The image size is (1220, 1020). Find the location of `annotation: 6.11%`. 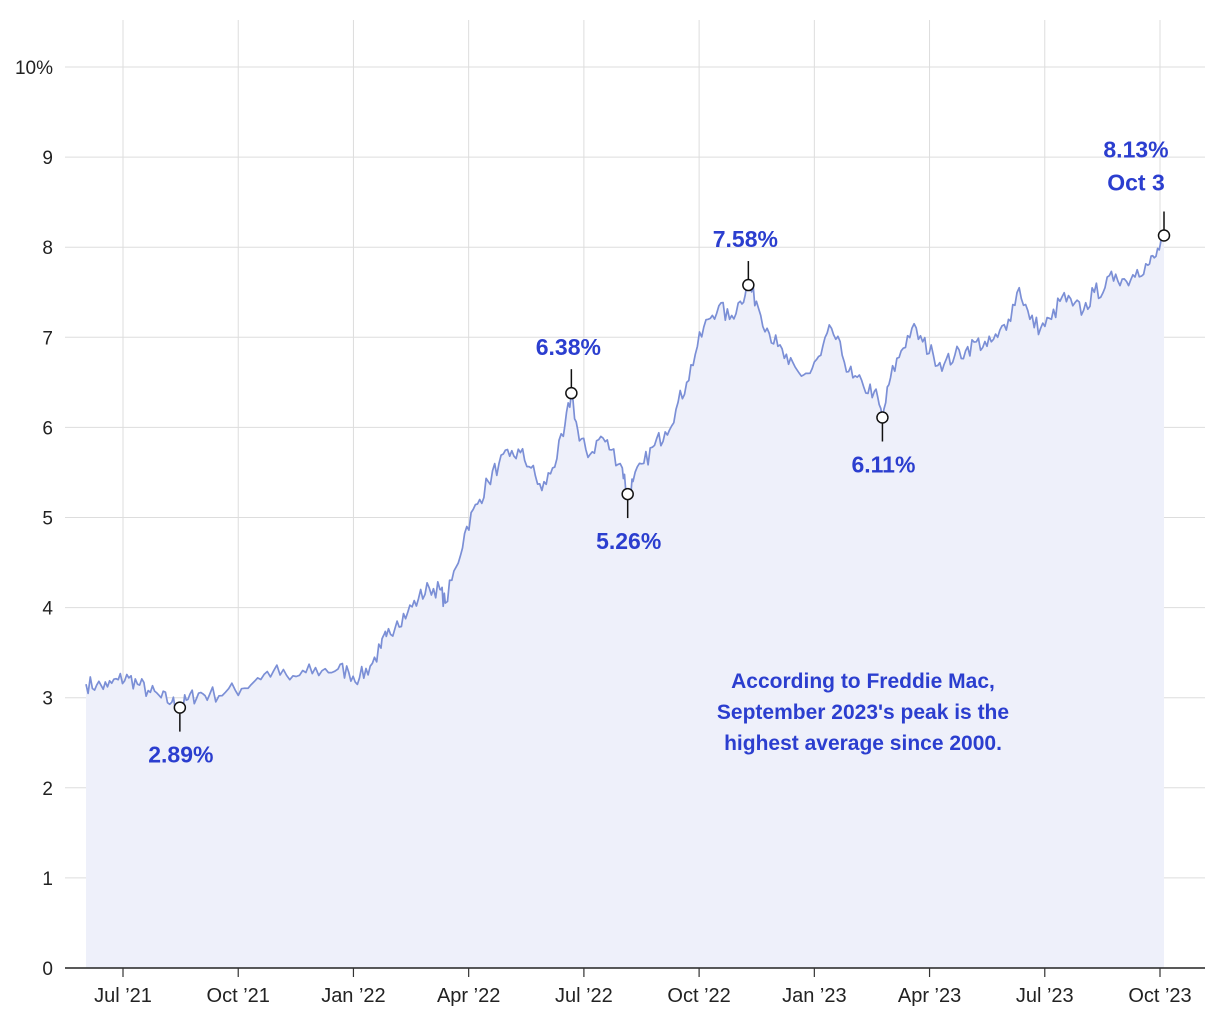

annotation: 6.11% is located at coordinates (883, 444).